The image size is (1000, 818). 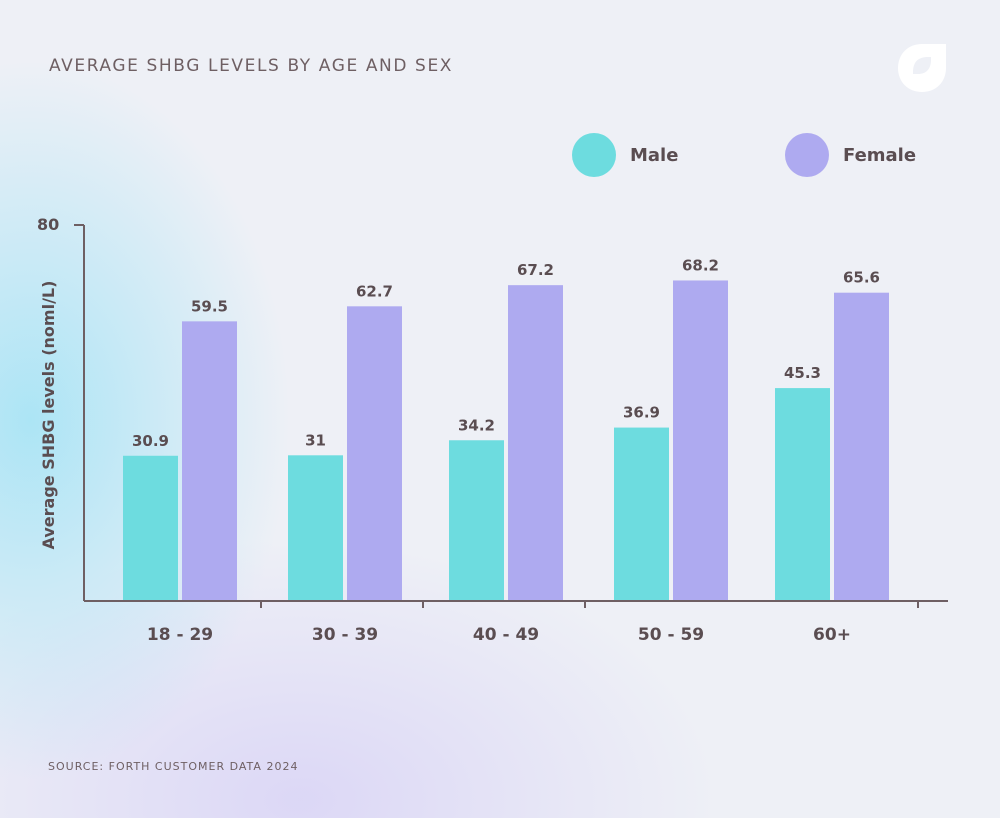 I want to click on y-tick-label-max: 80, so click(x=48, y=224).